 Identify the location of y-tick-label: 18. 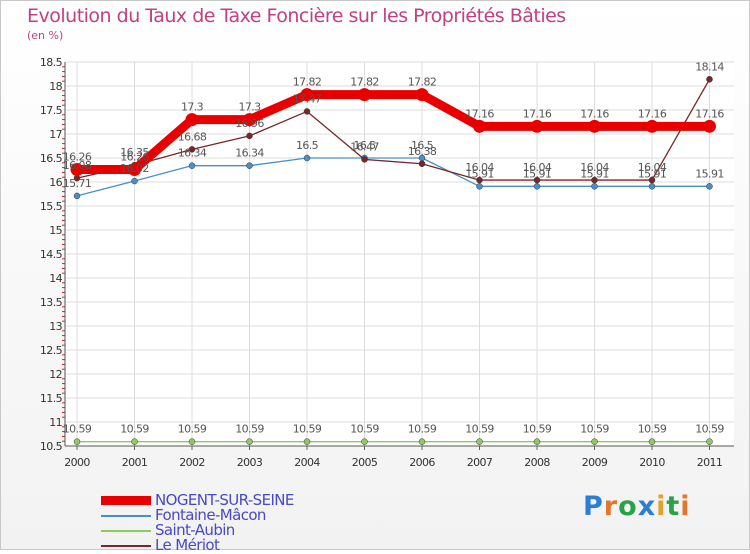
(55, 86).